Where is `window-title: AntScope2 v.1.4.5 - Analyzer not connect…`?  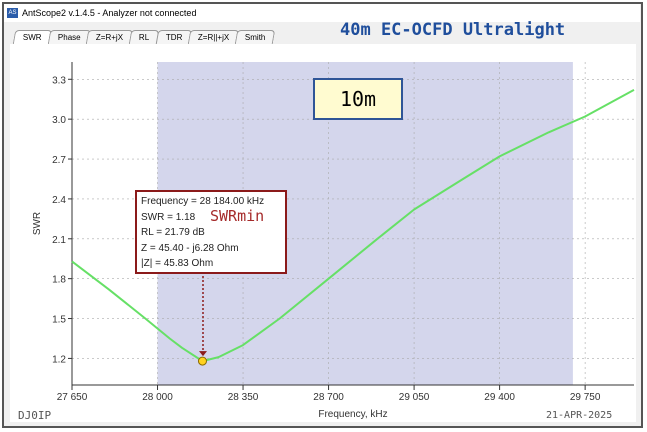
window-title: AntScope2 v.1.4.5 - Analyzer not connect… is located at coordinates (109, 13).